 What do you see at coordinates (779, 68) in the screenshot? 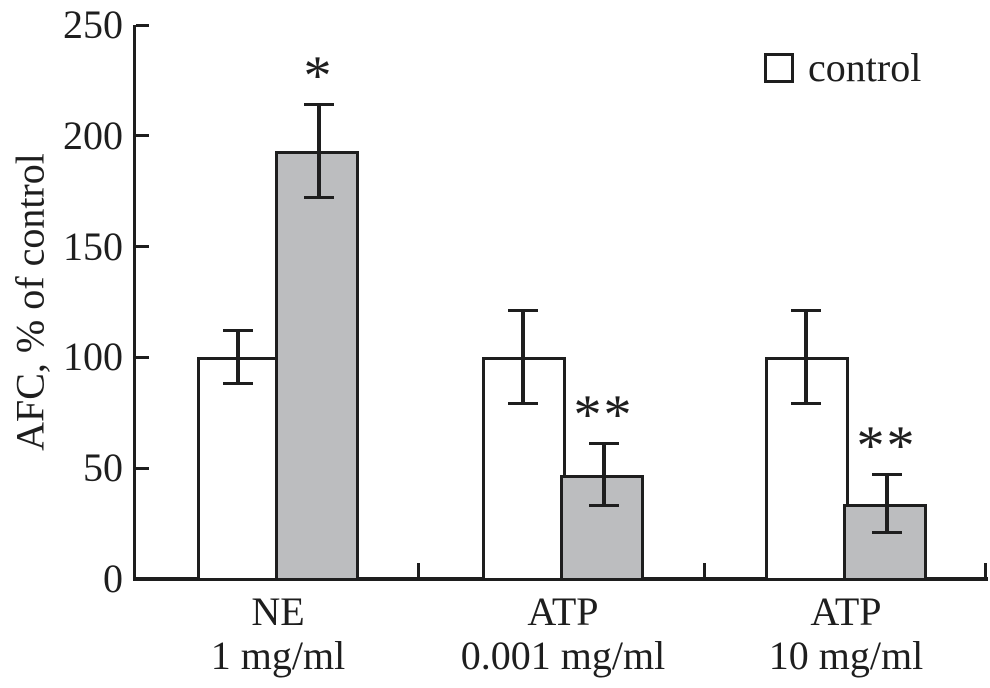
I see `legend-control-swatch` at bounding box center [779, 68].